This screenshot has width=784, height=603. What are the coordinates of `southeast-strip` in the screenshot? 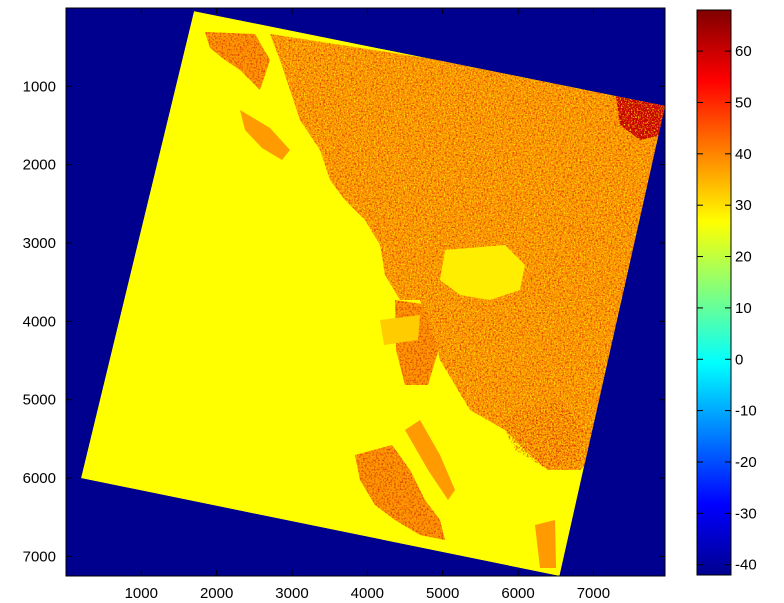 It's located at (545, 544).